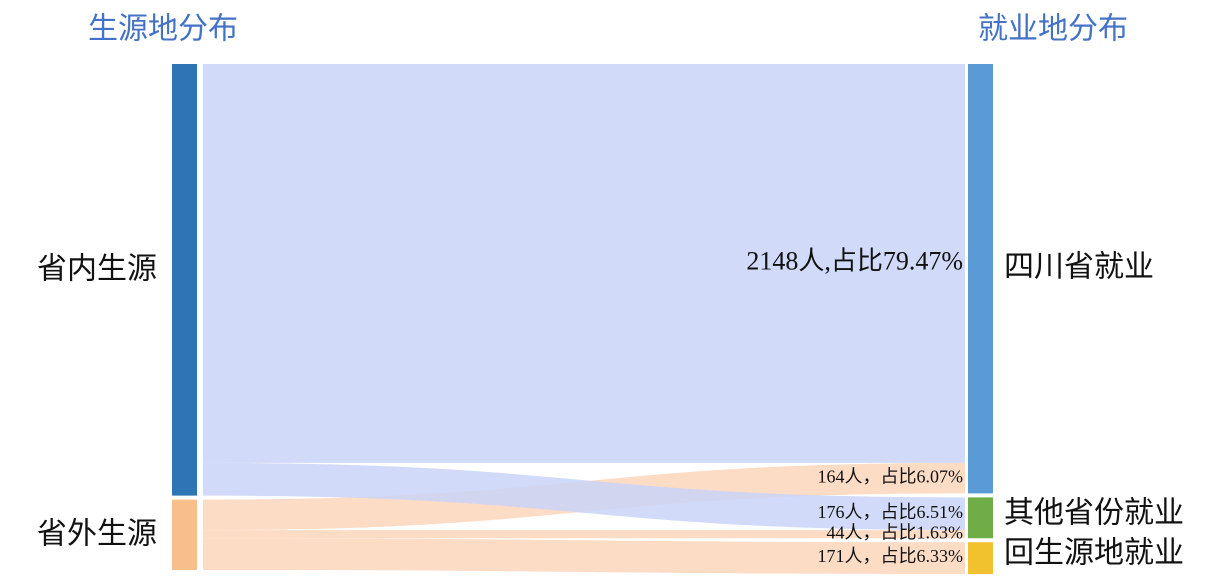  Describe the element at coordinates (1053, 29) in the screenshot. I see `target-title: 就业地分布` at that location.